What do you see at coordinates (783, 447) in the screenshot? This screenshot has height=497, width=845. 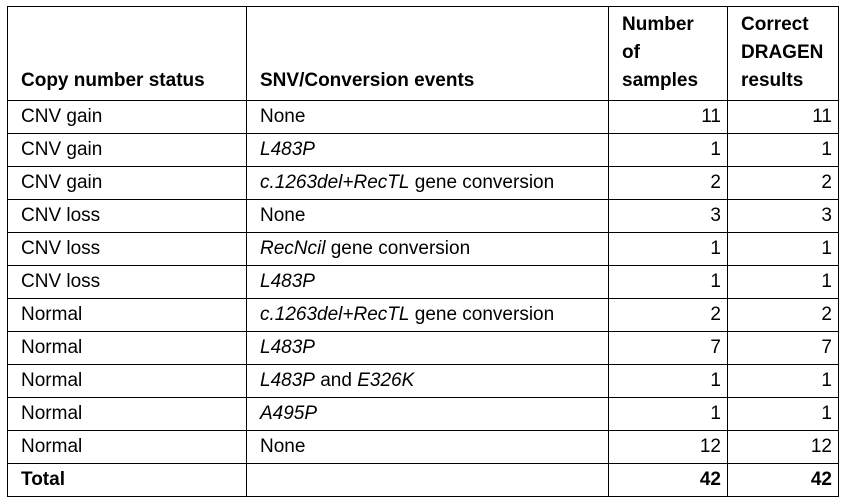 I see `correct-dragen-cell: 12` at bounding box center [783, 447].